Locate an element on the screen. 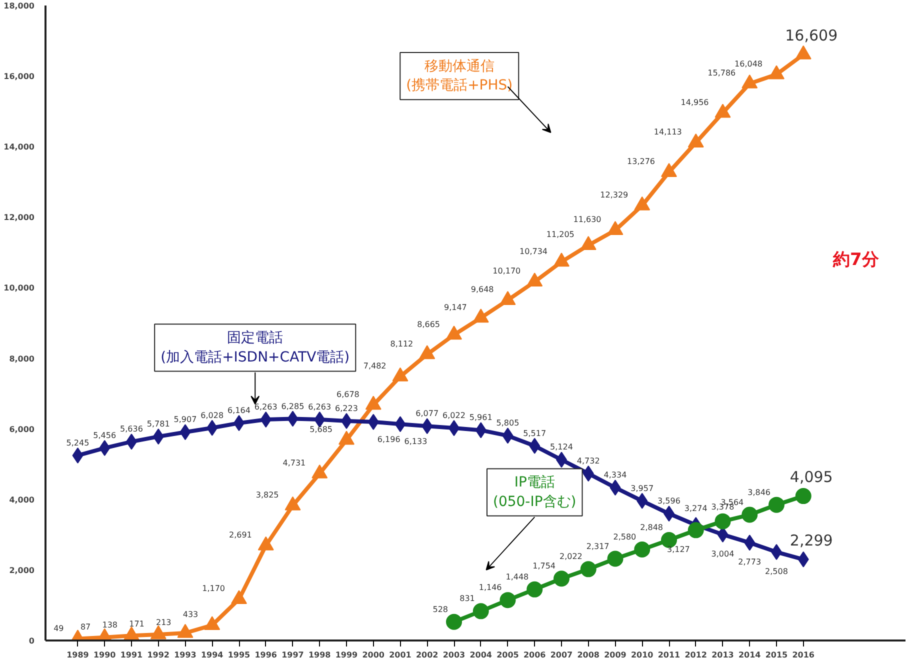  data-label: 3,825 is located at coordinates (267, 495).